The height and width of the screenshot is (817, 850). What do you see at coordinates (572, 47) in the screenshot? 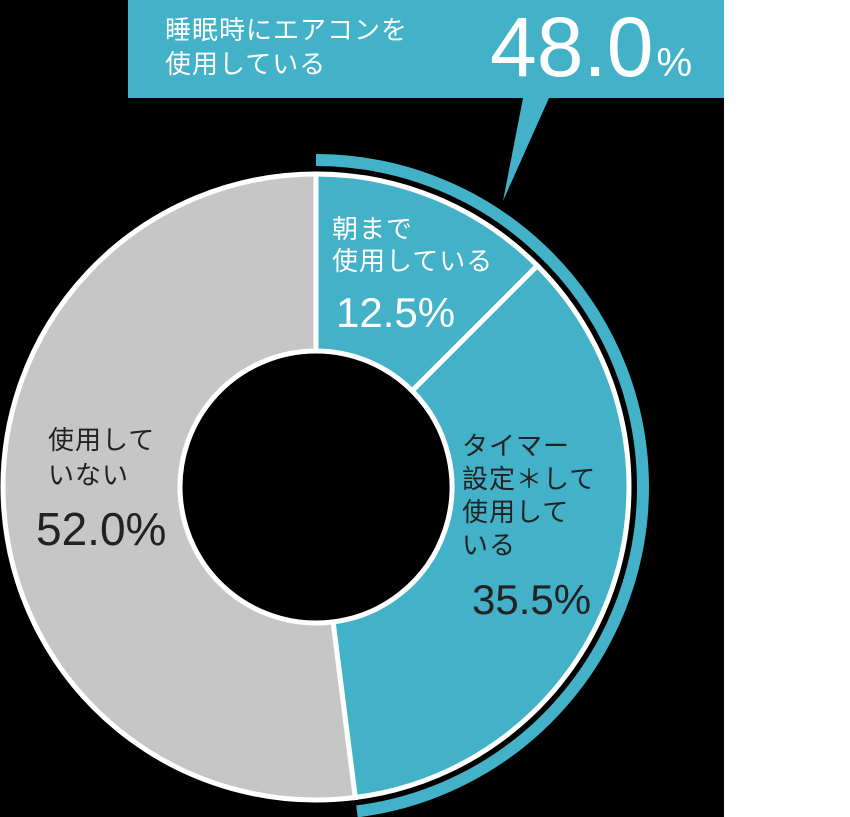
I see `callout-value-number: 48.0` at bounding box center [572, 47].